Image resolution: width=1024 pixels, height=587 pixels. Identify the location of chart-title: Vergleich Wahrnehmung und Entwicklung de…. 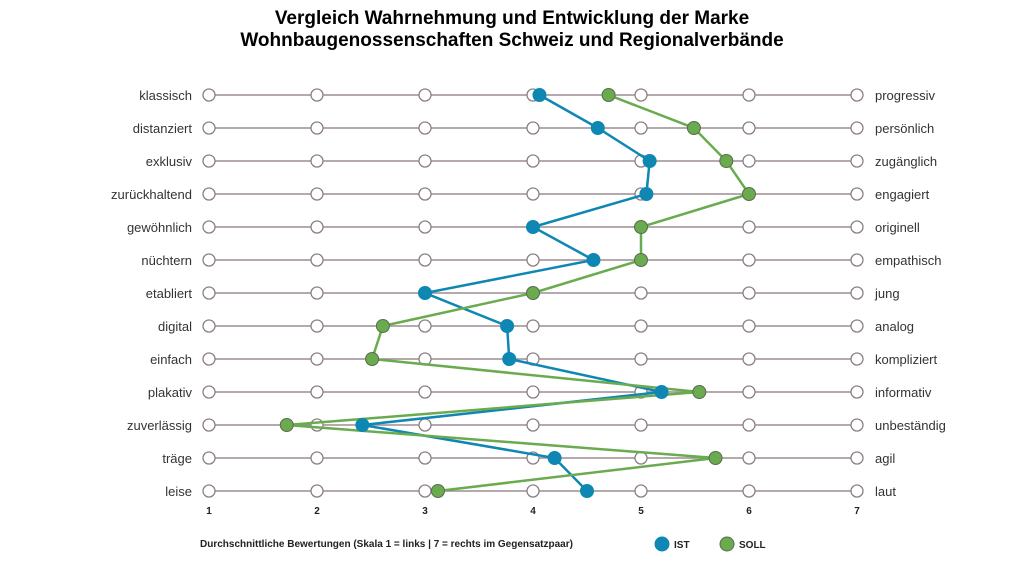
(512, 30).